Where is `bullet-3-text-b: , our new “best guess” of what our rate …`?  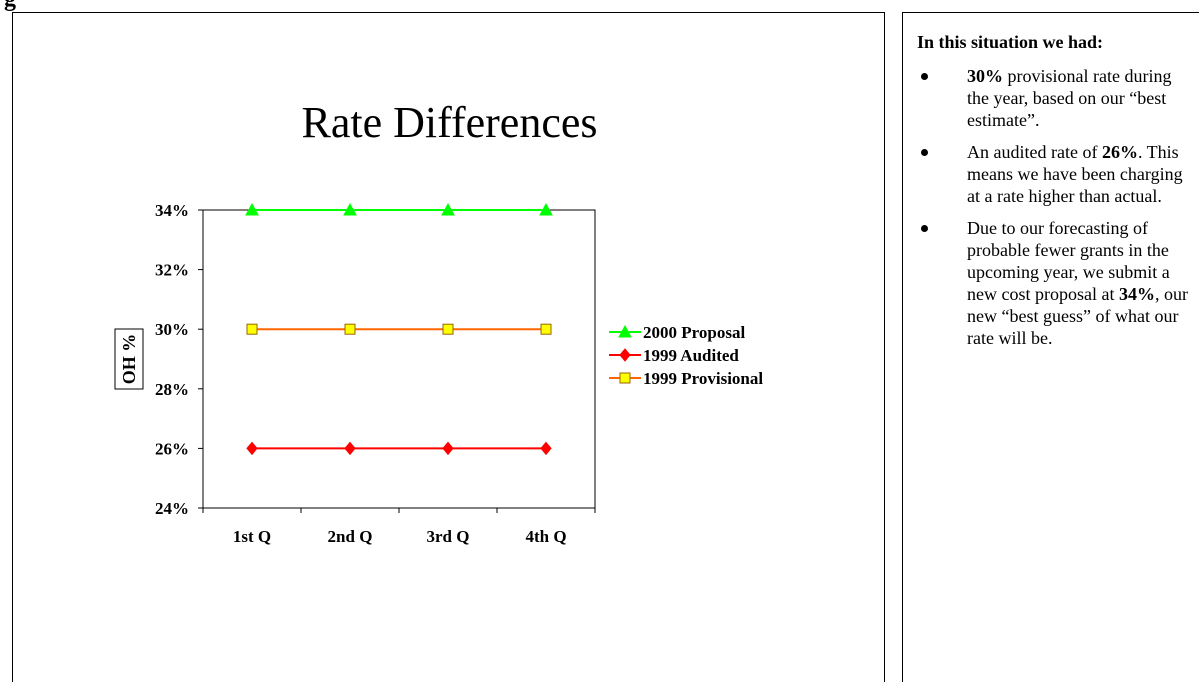 bullet-3-text-b: , our new “best guess” of what our rate … is located at coordinates (1077, 316).